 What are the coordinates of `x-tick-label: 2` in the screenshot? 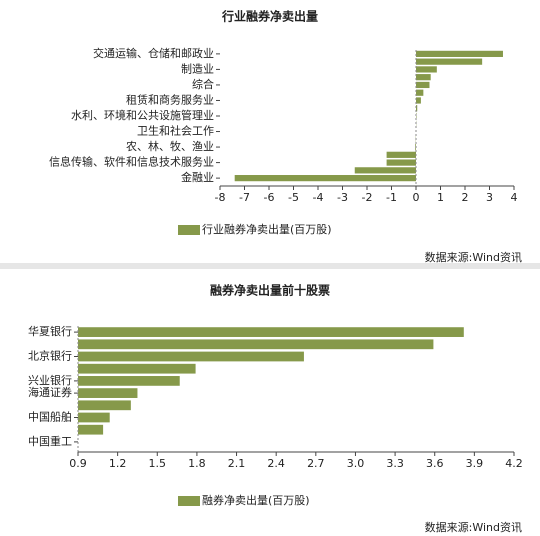 It's located at (465, 197).